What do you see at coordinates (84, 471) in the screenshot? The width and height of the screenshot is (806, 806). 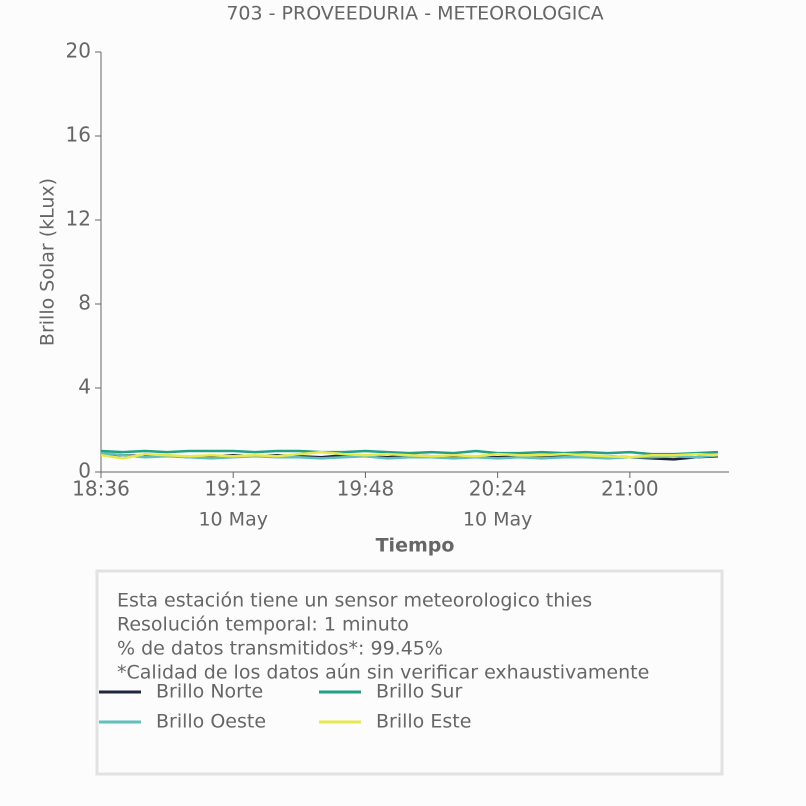 I see `y-tick-label: 0` at bounding box center [84, 471].